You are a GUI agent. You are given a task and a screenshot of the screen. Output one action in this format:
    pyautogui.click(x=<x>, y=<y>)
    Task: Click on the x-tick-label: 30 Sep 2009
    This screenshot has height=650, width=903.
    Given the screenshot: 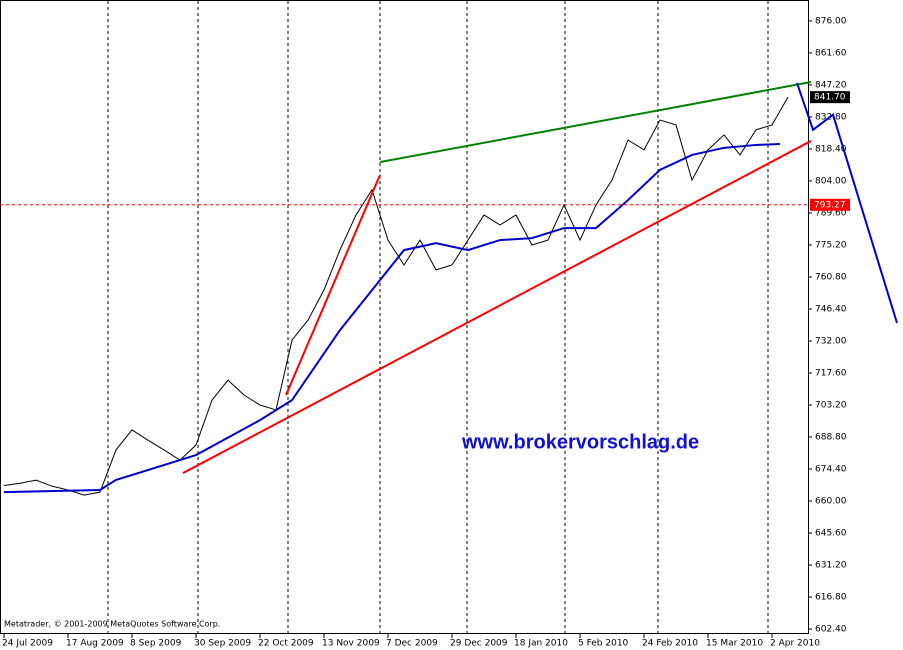 What is the action you would take?
    pyautogui.click(x=222, y=644)
    